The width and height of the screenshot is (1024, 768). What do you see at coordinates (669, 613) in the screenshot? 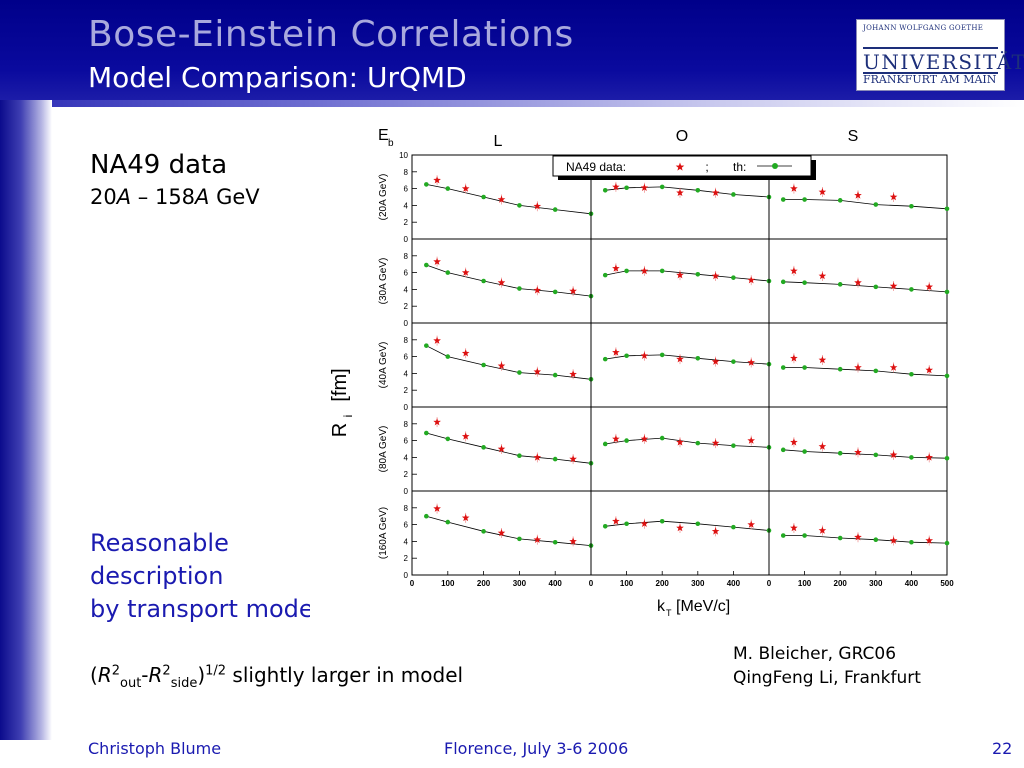
I see `x-axis-label-sub: T` at bounding box center [669, 613].